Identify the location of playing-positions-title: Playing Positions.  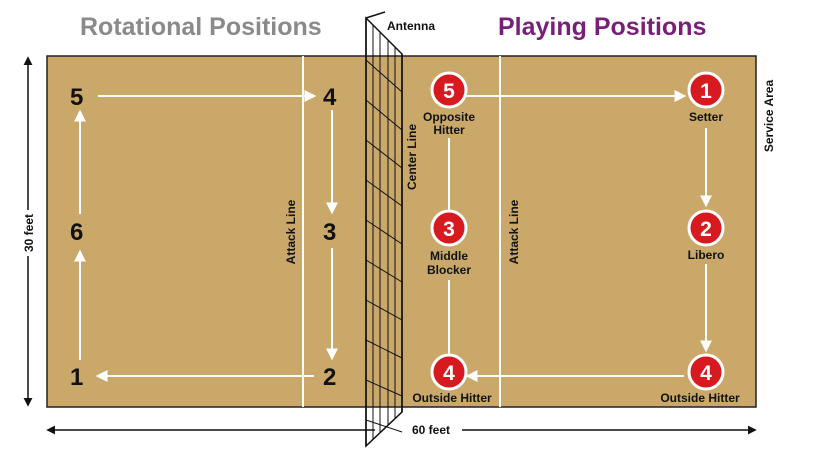
(602, 27).